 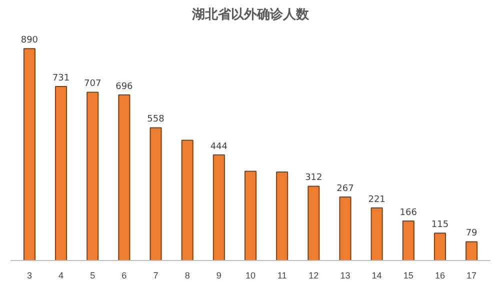 I want to click on x-tick-label: 6, so click(x=124, y=275).